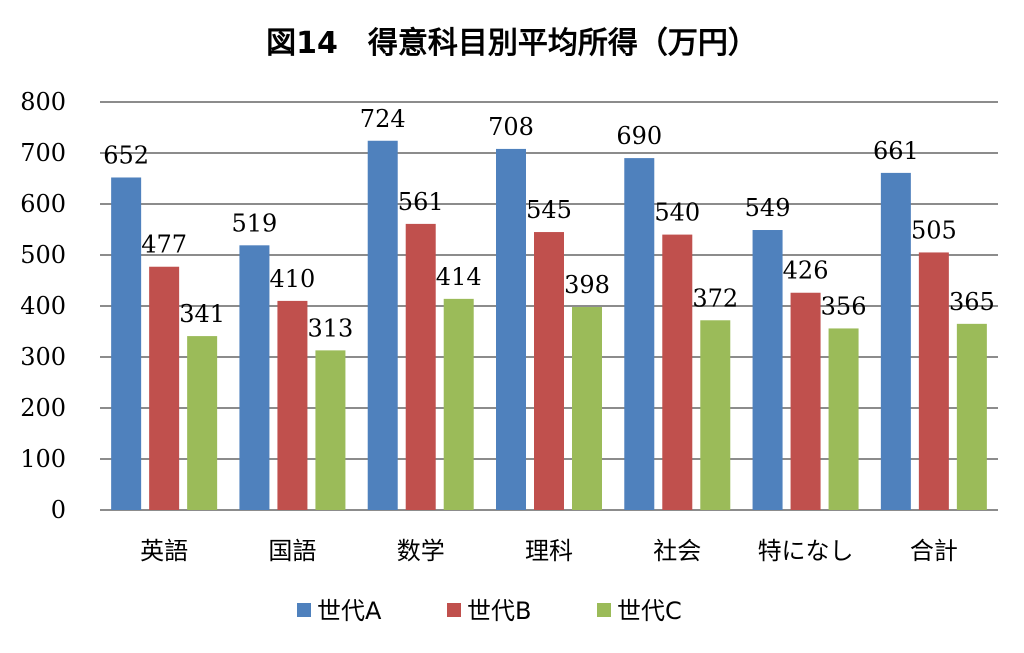  I want to click on data-label: 410, so click(293, 279).